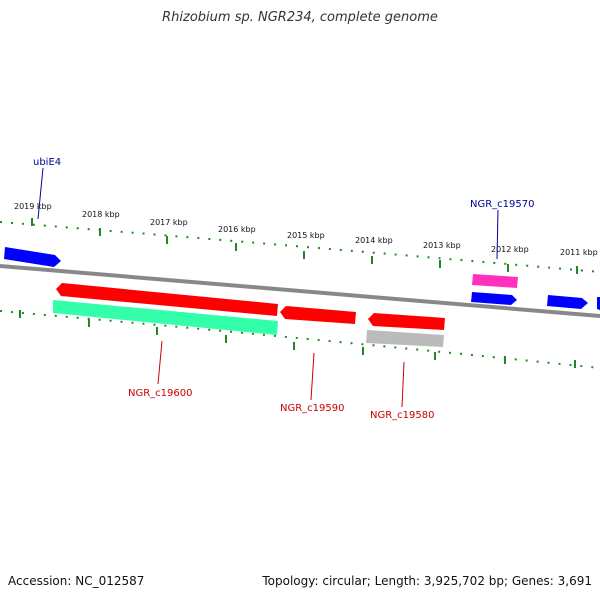 This screenshot has height=600, width=600. Describe the element at coordinates (160, 393) in the screenshot. I see `gene-label-c19600: NGR_c19600` at that location.